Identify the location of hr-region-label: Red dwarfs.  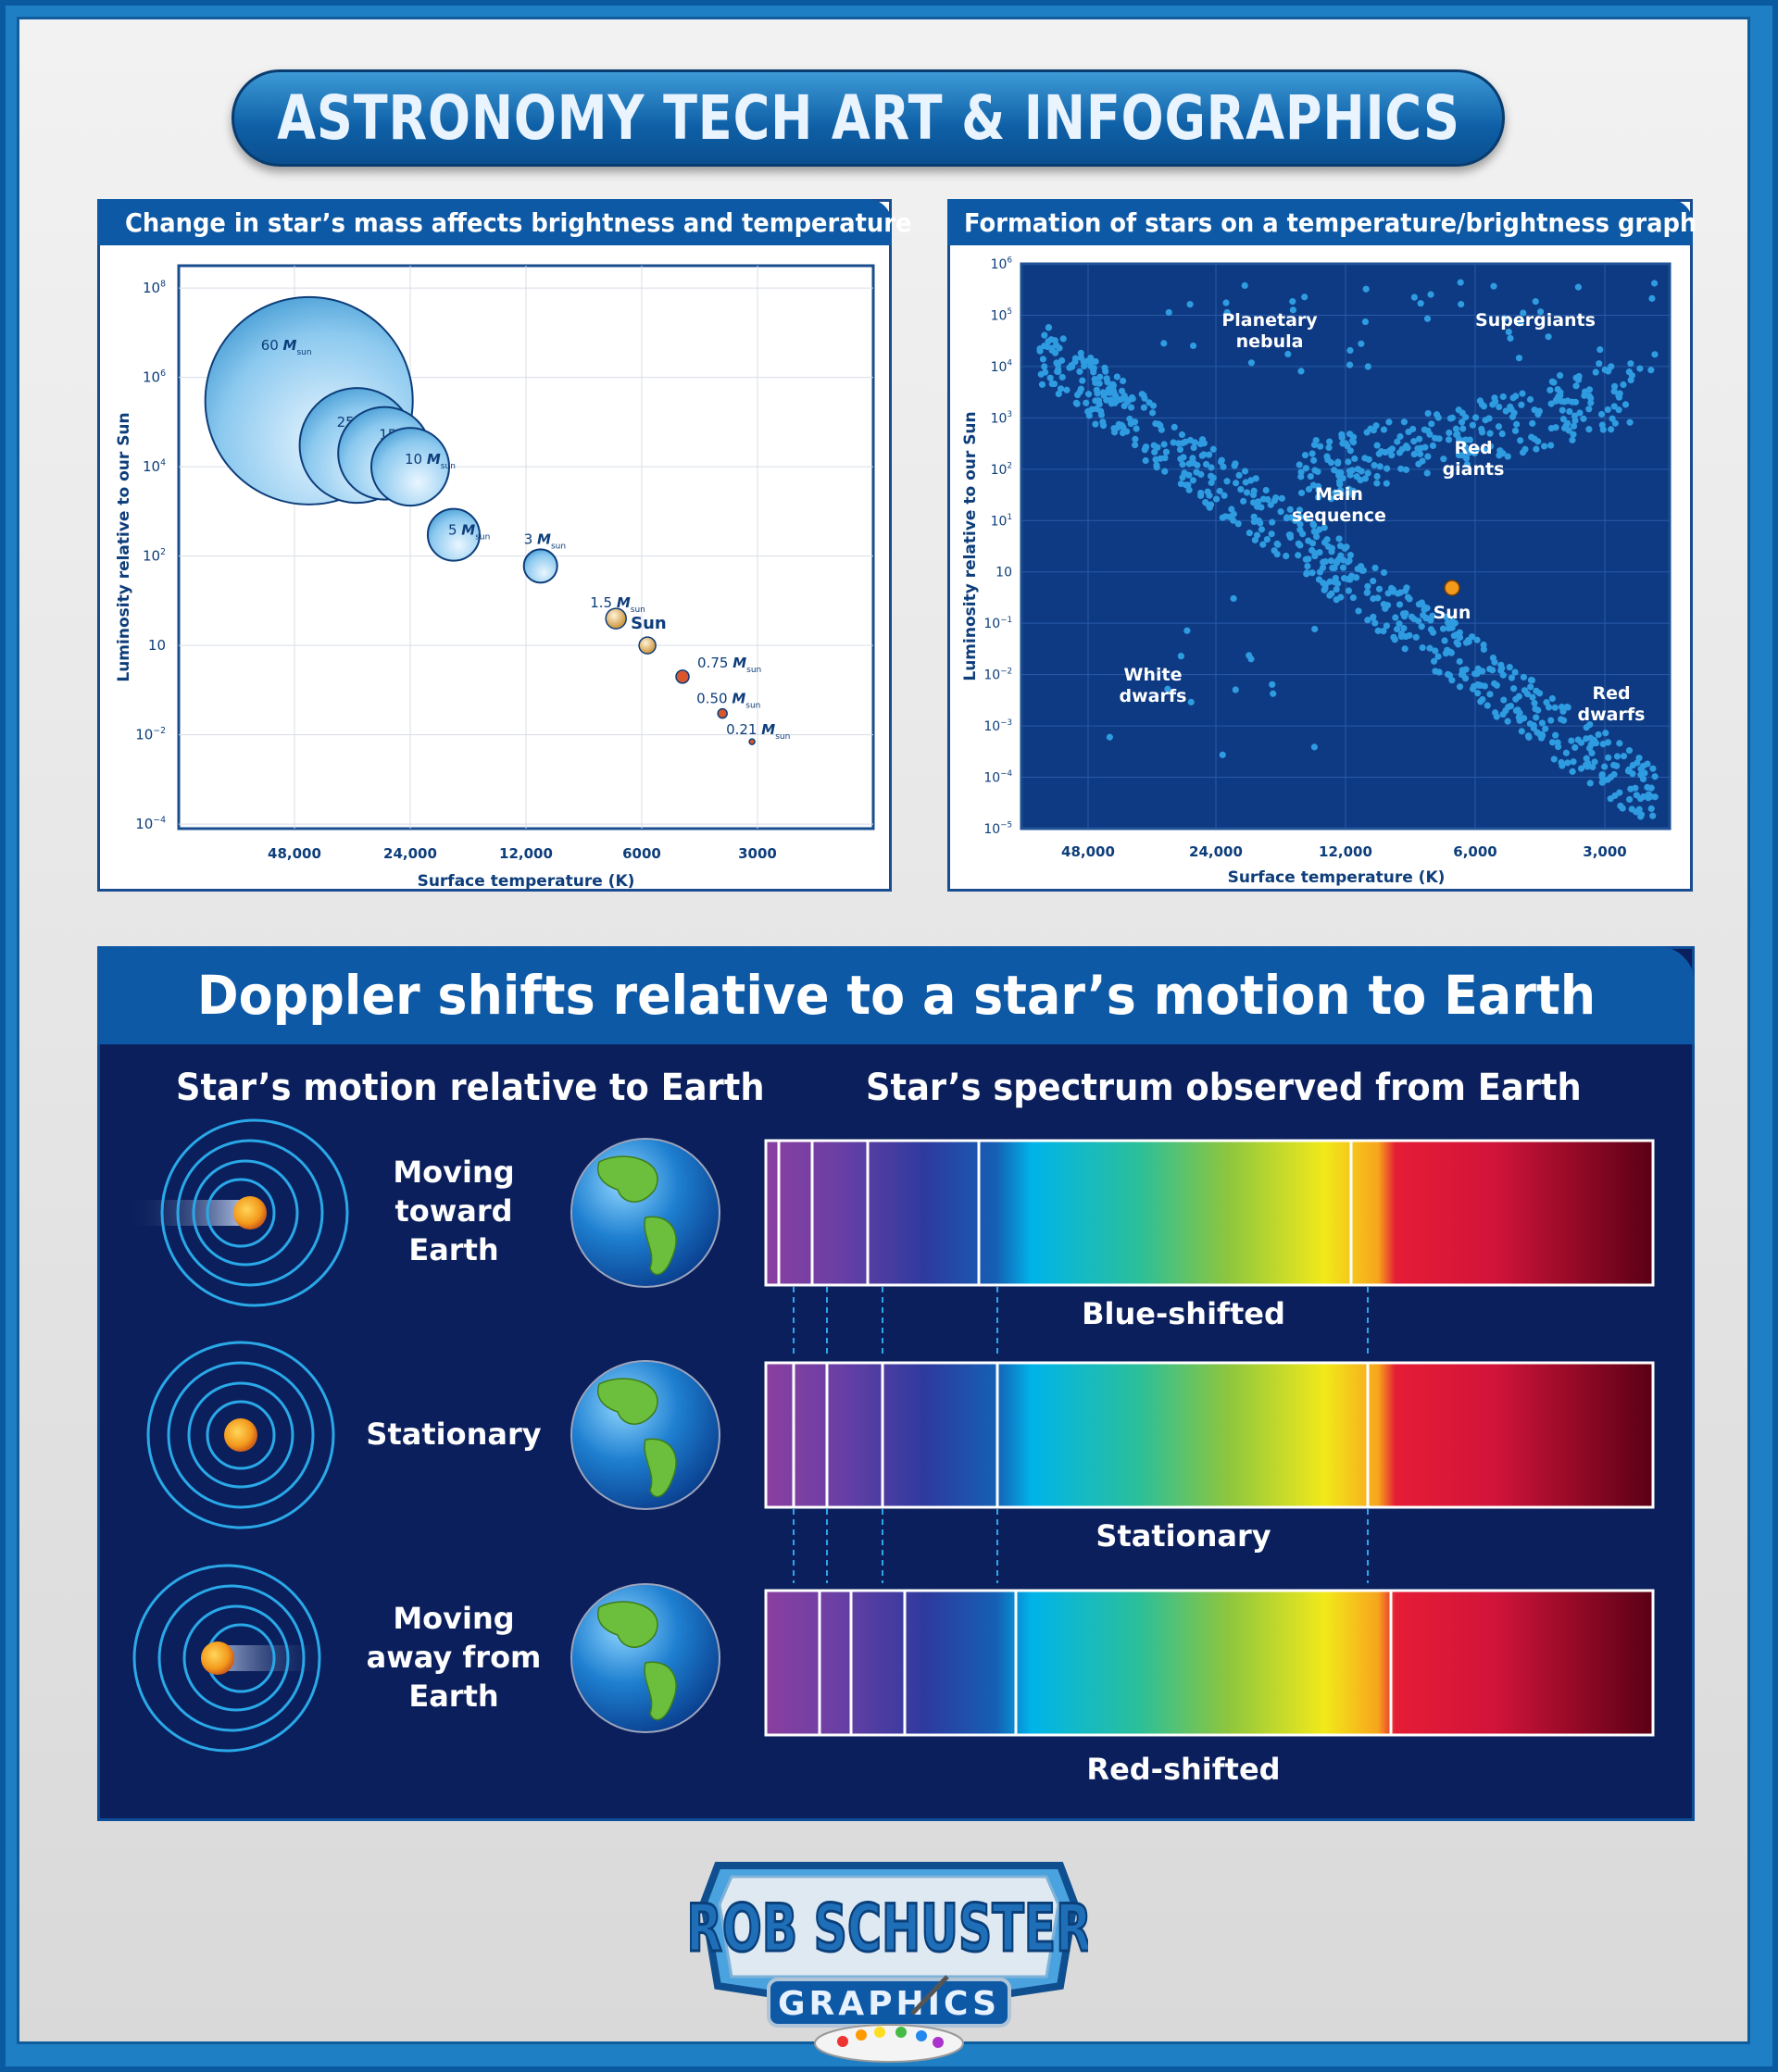
(1612, 704).